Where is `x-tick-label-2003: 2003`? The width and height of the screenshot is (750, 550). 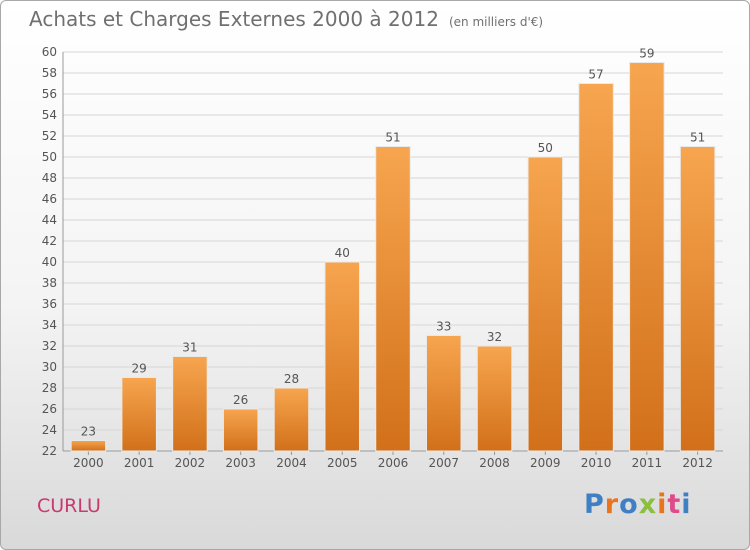
x-tick-label-2003: 2003 is located at coordinates (240, 463).